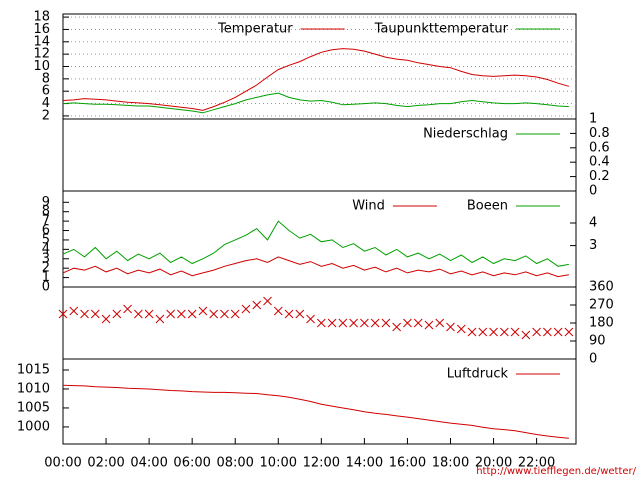 Image resolution: width=640 pixels, height=480 pixels. What do you see at coordinates (493, 463) in the screenshot?
I see `x-tick-label: 20:00` at bounding box center [493, 463].